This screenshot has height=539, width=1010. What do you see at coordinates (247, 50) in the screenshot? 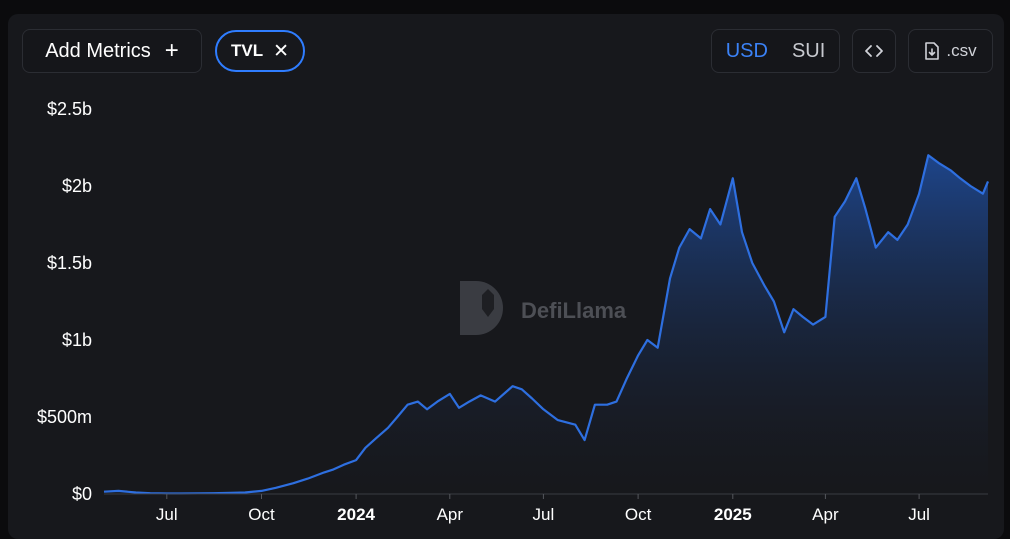
I see `metric-pill-label: TVL` at bounding box center [247, 50].